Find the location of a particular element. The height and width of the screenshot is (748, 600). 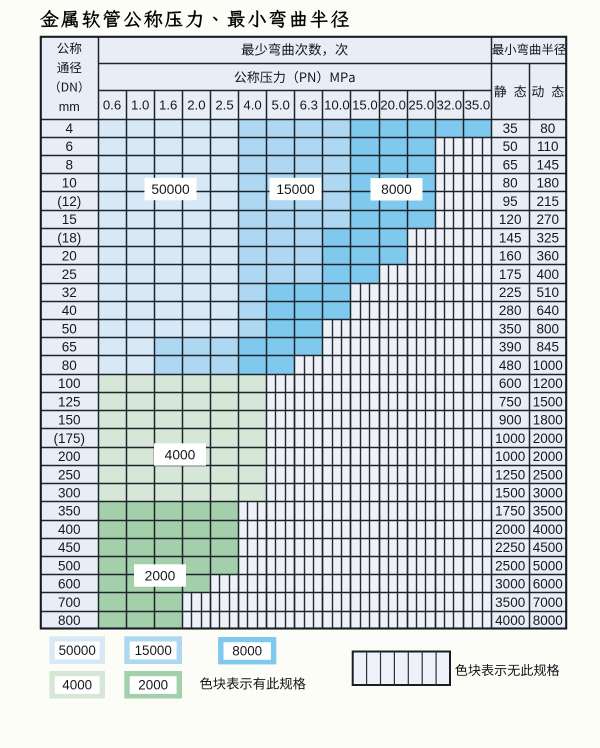

svg-text: 2.5 is located at coordinates (224, 104).